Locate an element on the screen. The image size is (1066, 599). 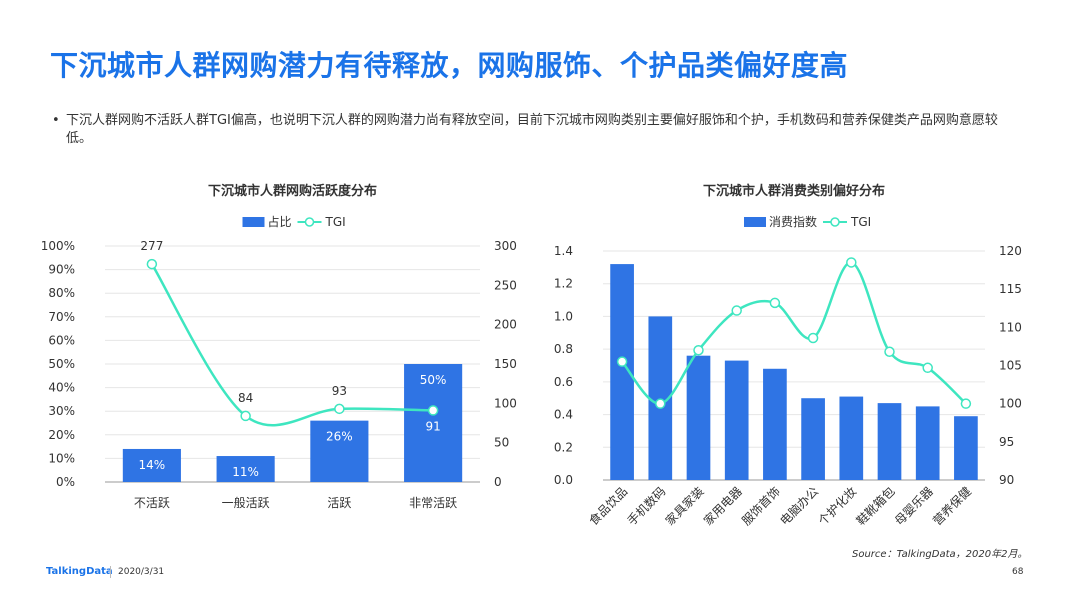
tgi-value-label: 277 is located at coordinates (151, 246).